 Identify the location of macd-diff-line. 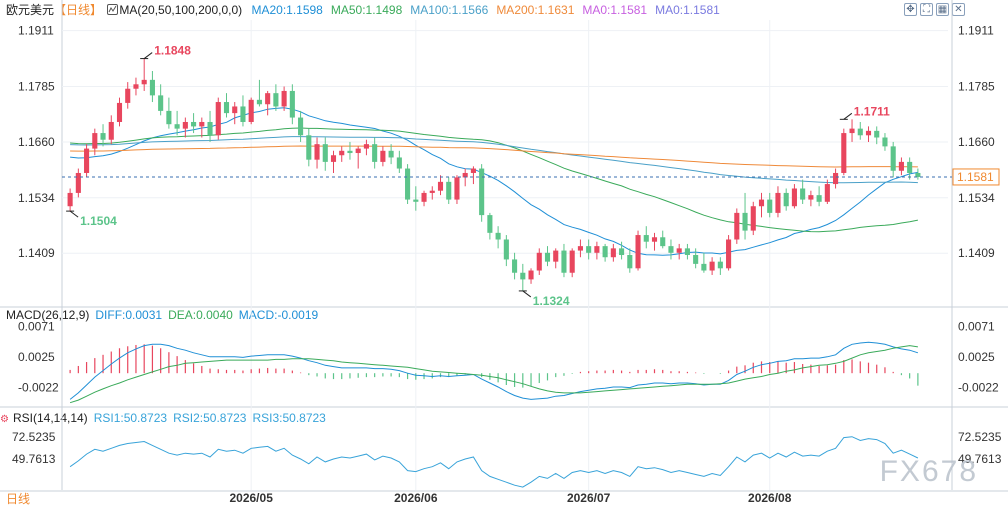
(494, 370).